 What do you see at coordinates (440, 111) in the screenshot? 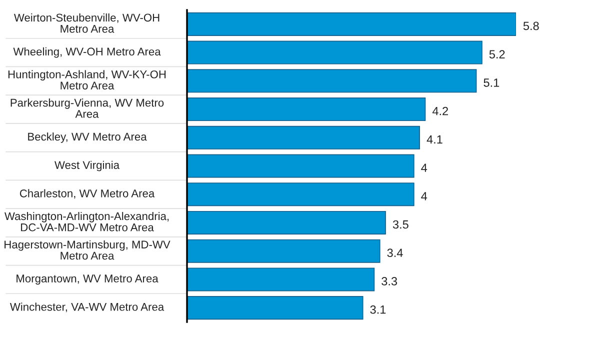
I see `data-label: 4.2` at bounding box center [440, 111].